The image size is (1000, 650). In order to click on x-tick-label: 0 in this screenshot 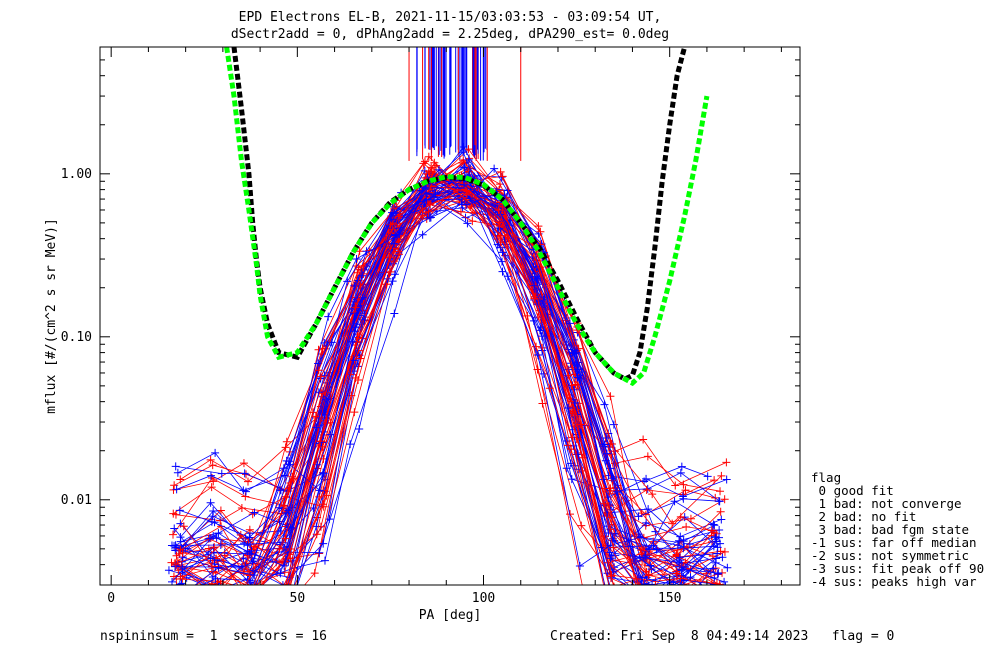, I will do `click(111, 598)`.